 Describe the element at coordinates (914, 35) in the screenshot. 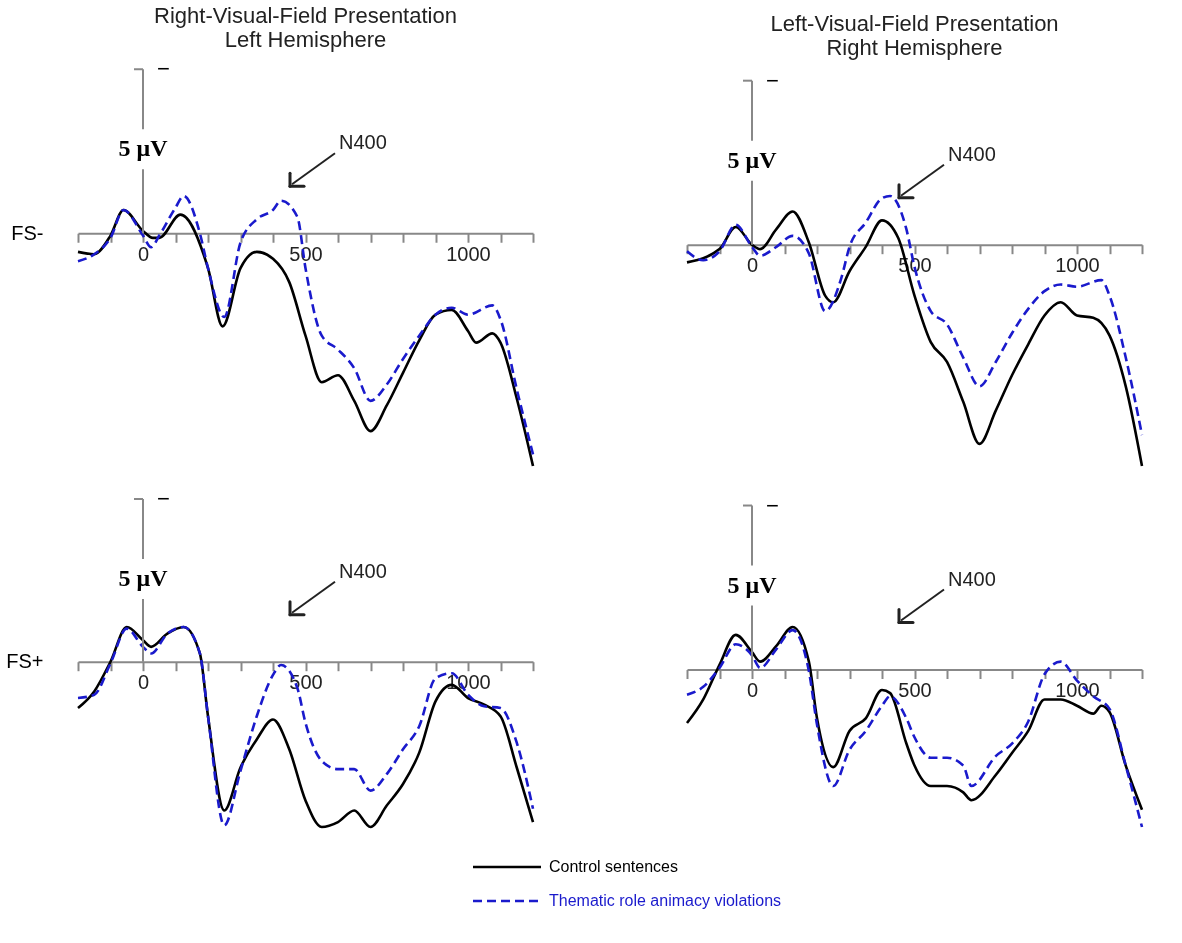

I see `chart-title: Left-Visual-Field Presentation Right Hemisphere` at that location.